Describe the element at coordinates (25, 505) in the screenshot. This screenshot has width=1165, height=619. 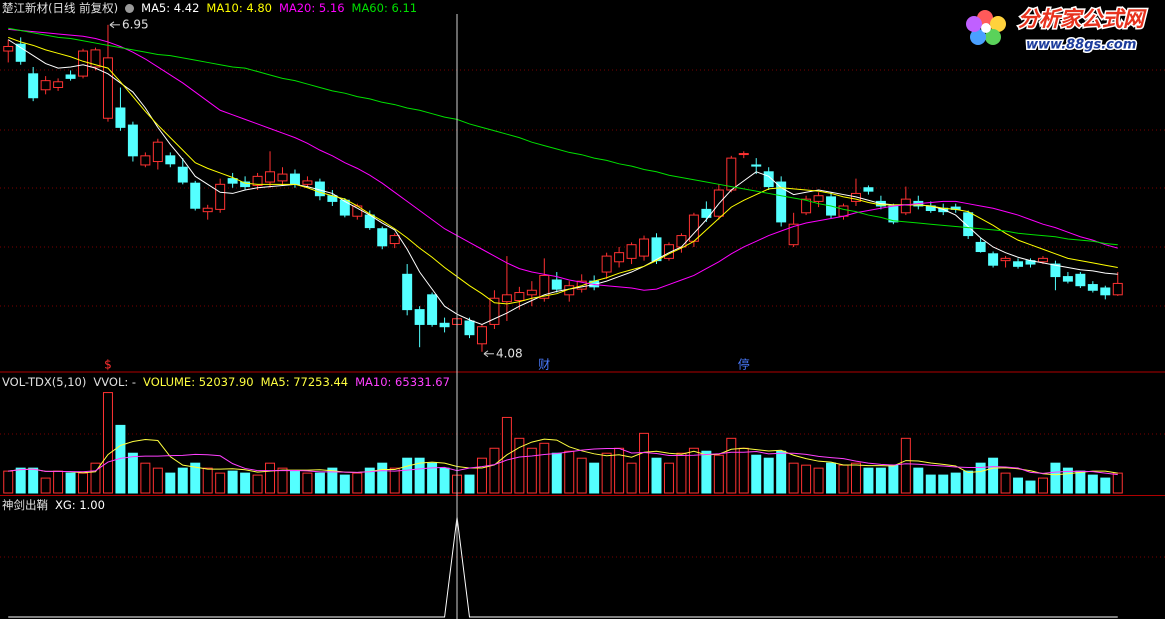
I see `panel-title: 神剑出鞘` at that location.